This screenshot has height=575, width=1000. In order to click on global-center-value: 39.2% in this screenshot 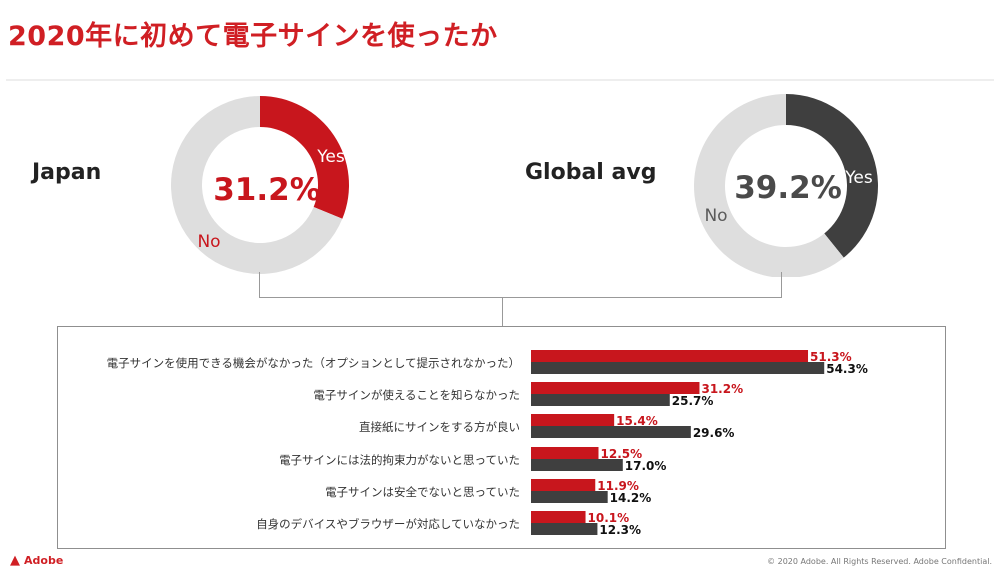, I will do `click(788, 188)`.